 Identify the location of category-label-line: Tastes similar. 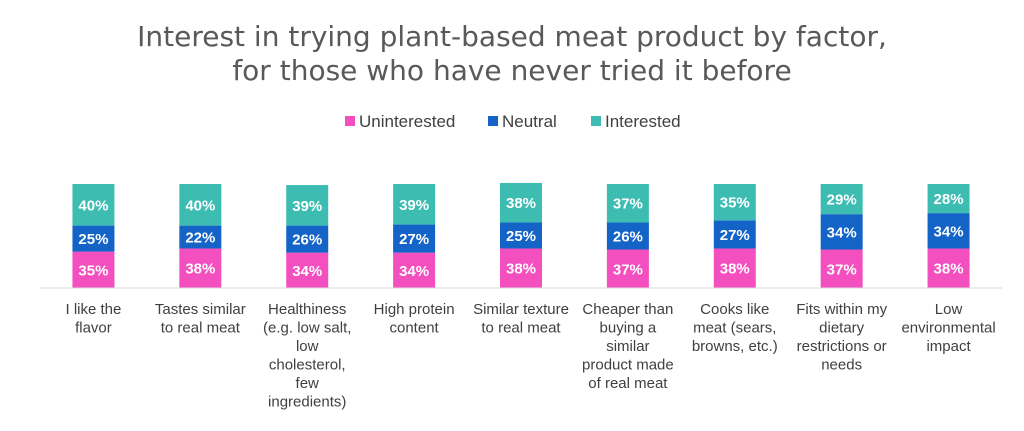
(200, 309).